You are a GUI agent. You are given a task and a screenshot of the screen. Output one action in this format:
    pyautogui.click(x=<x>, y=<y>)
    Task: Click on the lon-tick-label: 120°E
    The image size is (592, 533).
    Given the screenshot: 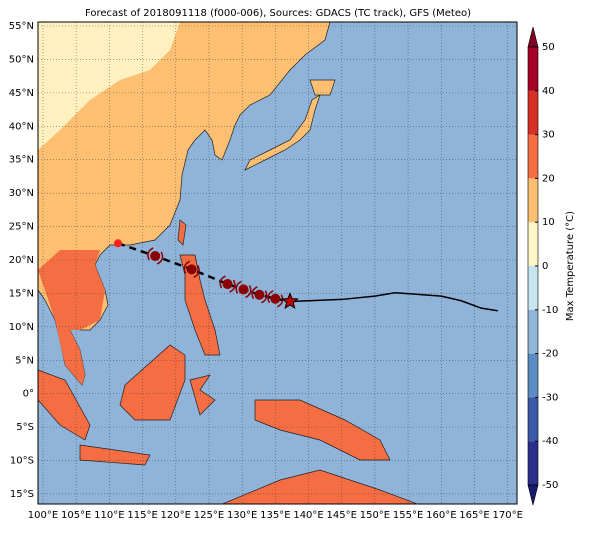 What is the action you would take?
    pyautogui.click(x=176, y=515)
    